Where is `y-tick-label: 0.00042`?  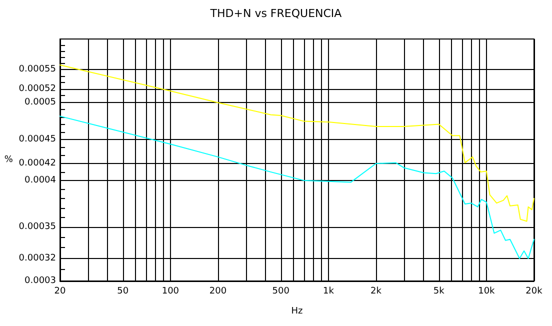 y-tick-label: 0.00042 is located at coordinates (37, 163).